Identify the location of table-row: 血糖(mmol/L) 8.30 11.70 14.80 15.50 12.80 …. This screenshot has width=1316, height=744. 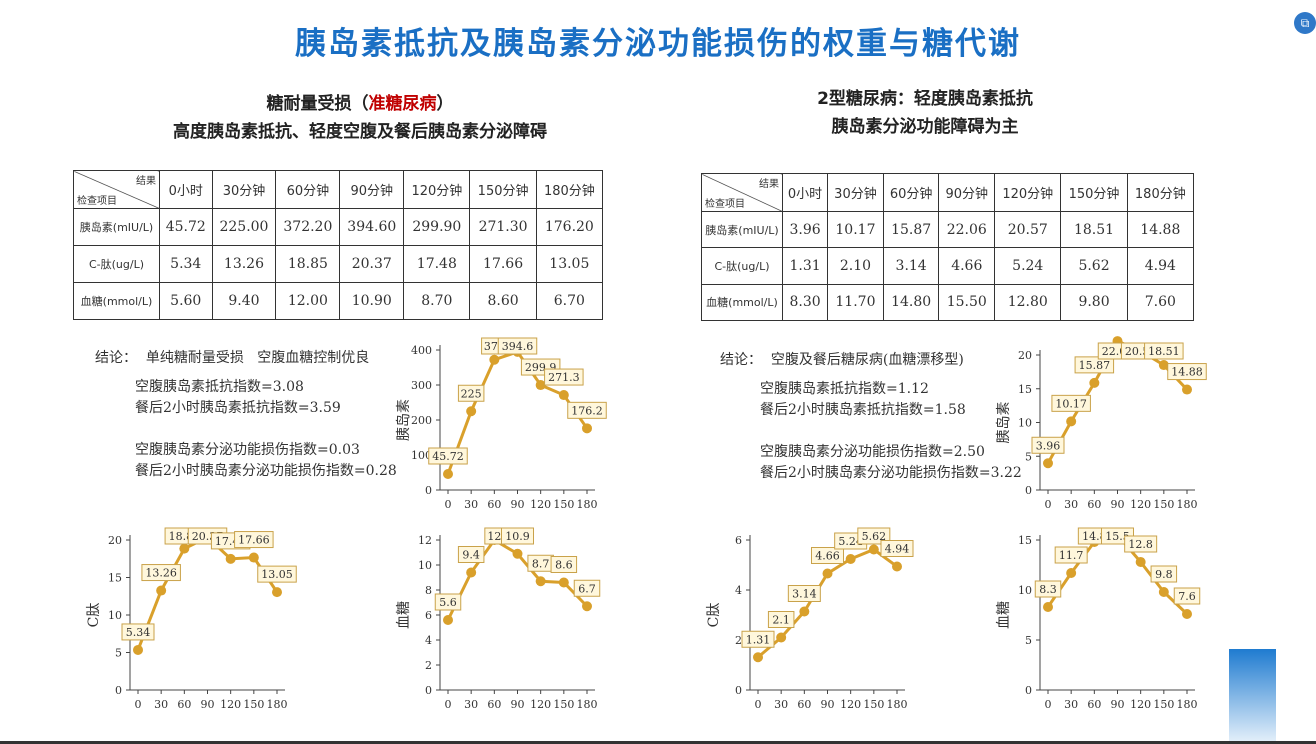
(948, 302).